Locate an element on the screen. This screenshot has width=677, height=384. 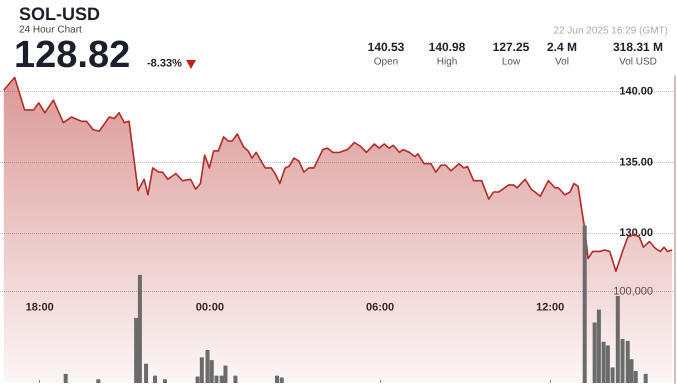
text: Open is located at coordinates (386, 62).